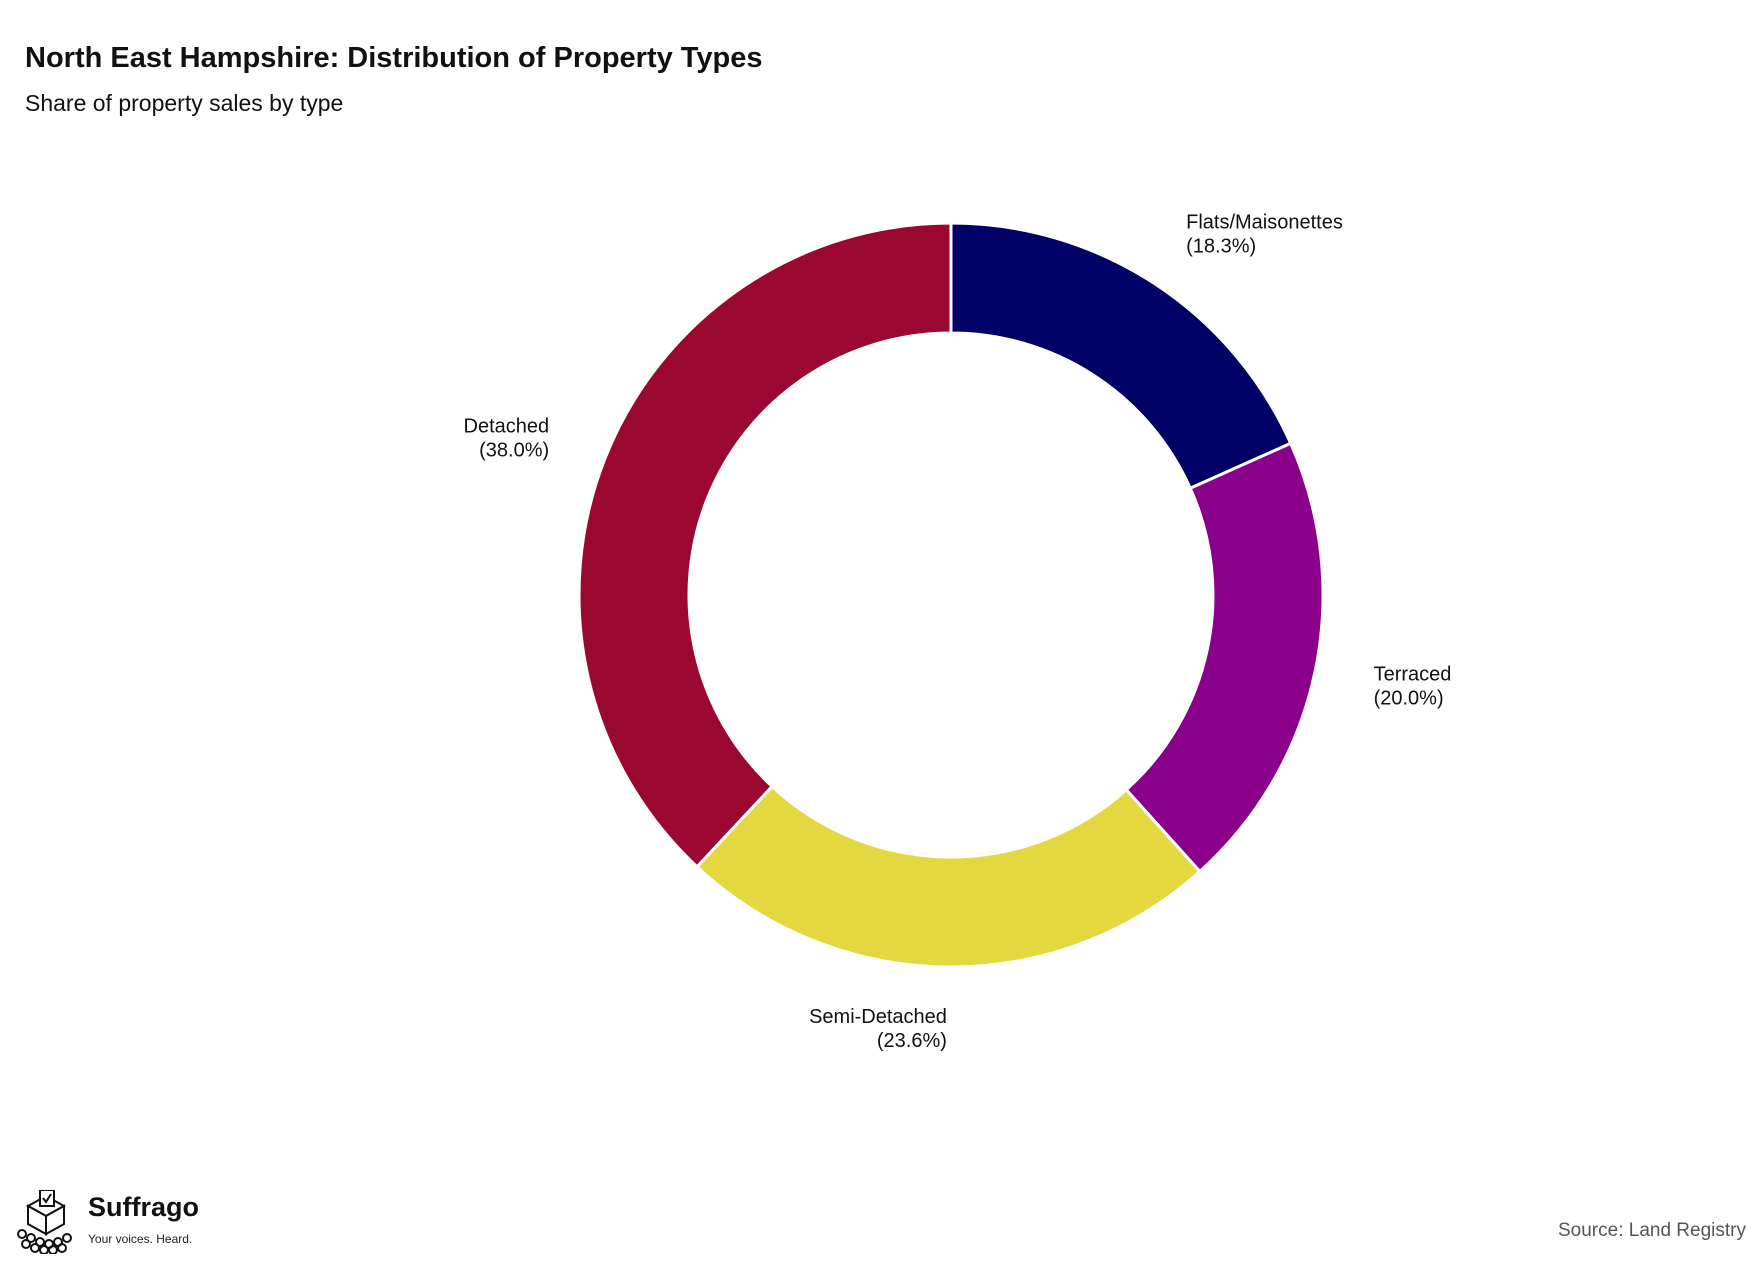 Image resolution: width=1758 pixels, height=1265 pixels. I want to click on label-detached: Detached (38.0%), so click(507, 438).